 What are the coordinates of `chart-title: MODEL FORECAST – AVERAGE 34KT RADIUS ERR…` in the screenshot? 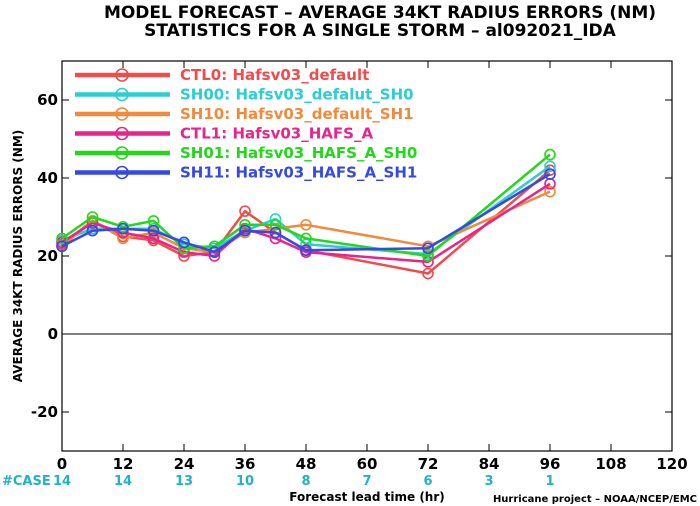 It's located at (380, 13).